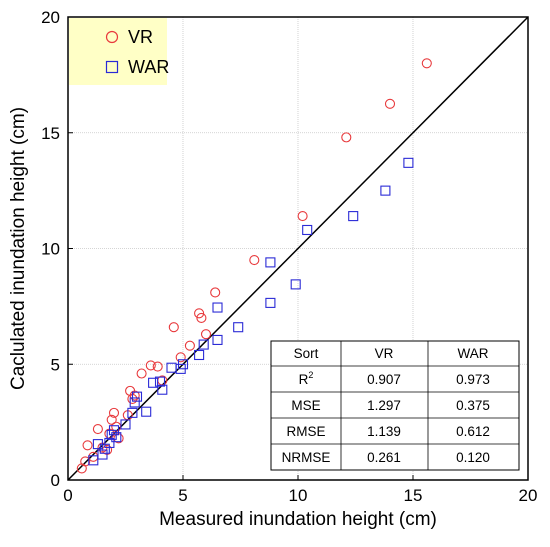 The width and height of the screenshot is (550, 547). Describe the element at coordinates (384, 353) in the screenshot. I see `table-header-vr: VR` at that location.